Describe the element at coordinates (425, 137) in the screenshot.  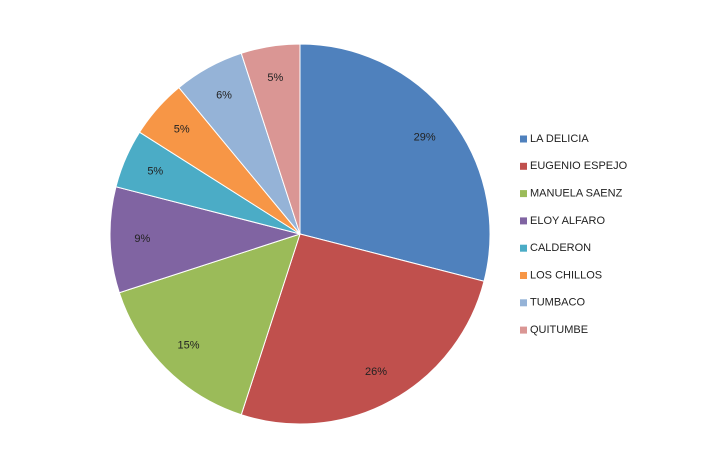
I see `slice-label: 29%` at that location.